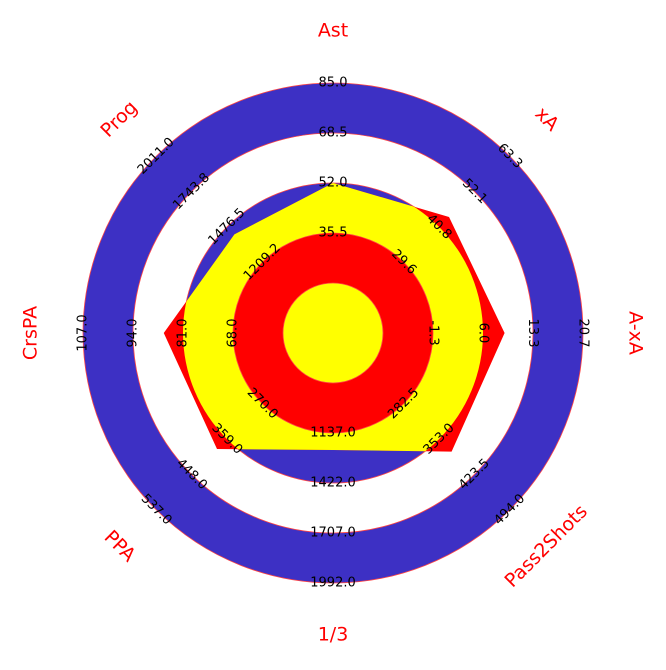 Image resolution: width=666 pixels, height=670 pixels. I want to click on category-label: Prog, so click(118, 118).